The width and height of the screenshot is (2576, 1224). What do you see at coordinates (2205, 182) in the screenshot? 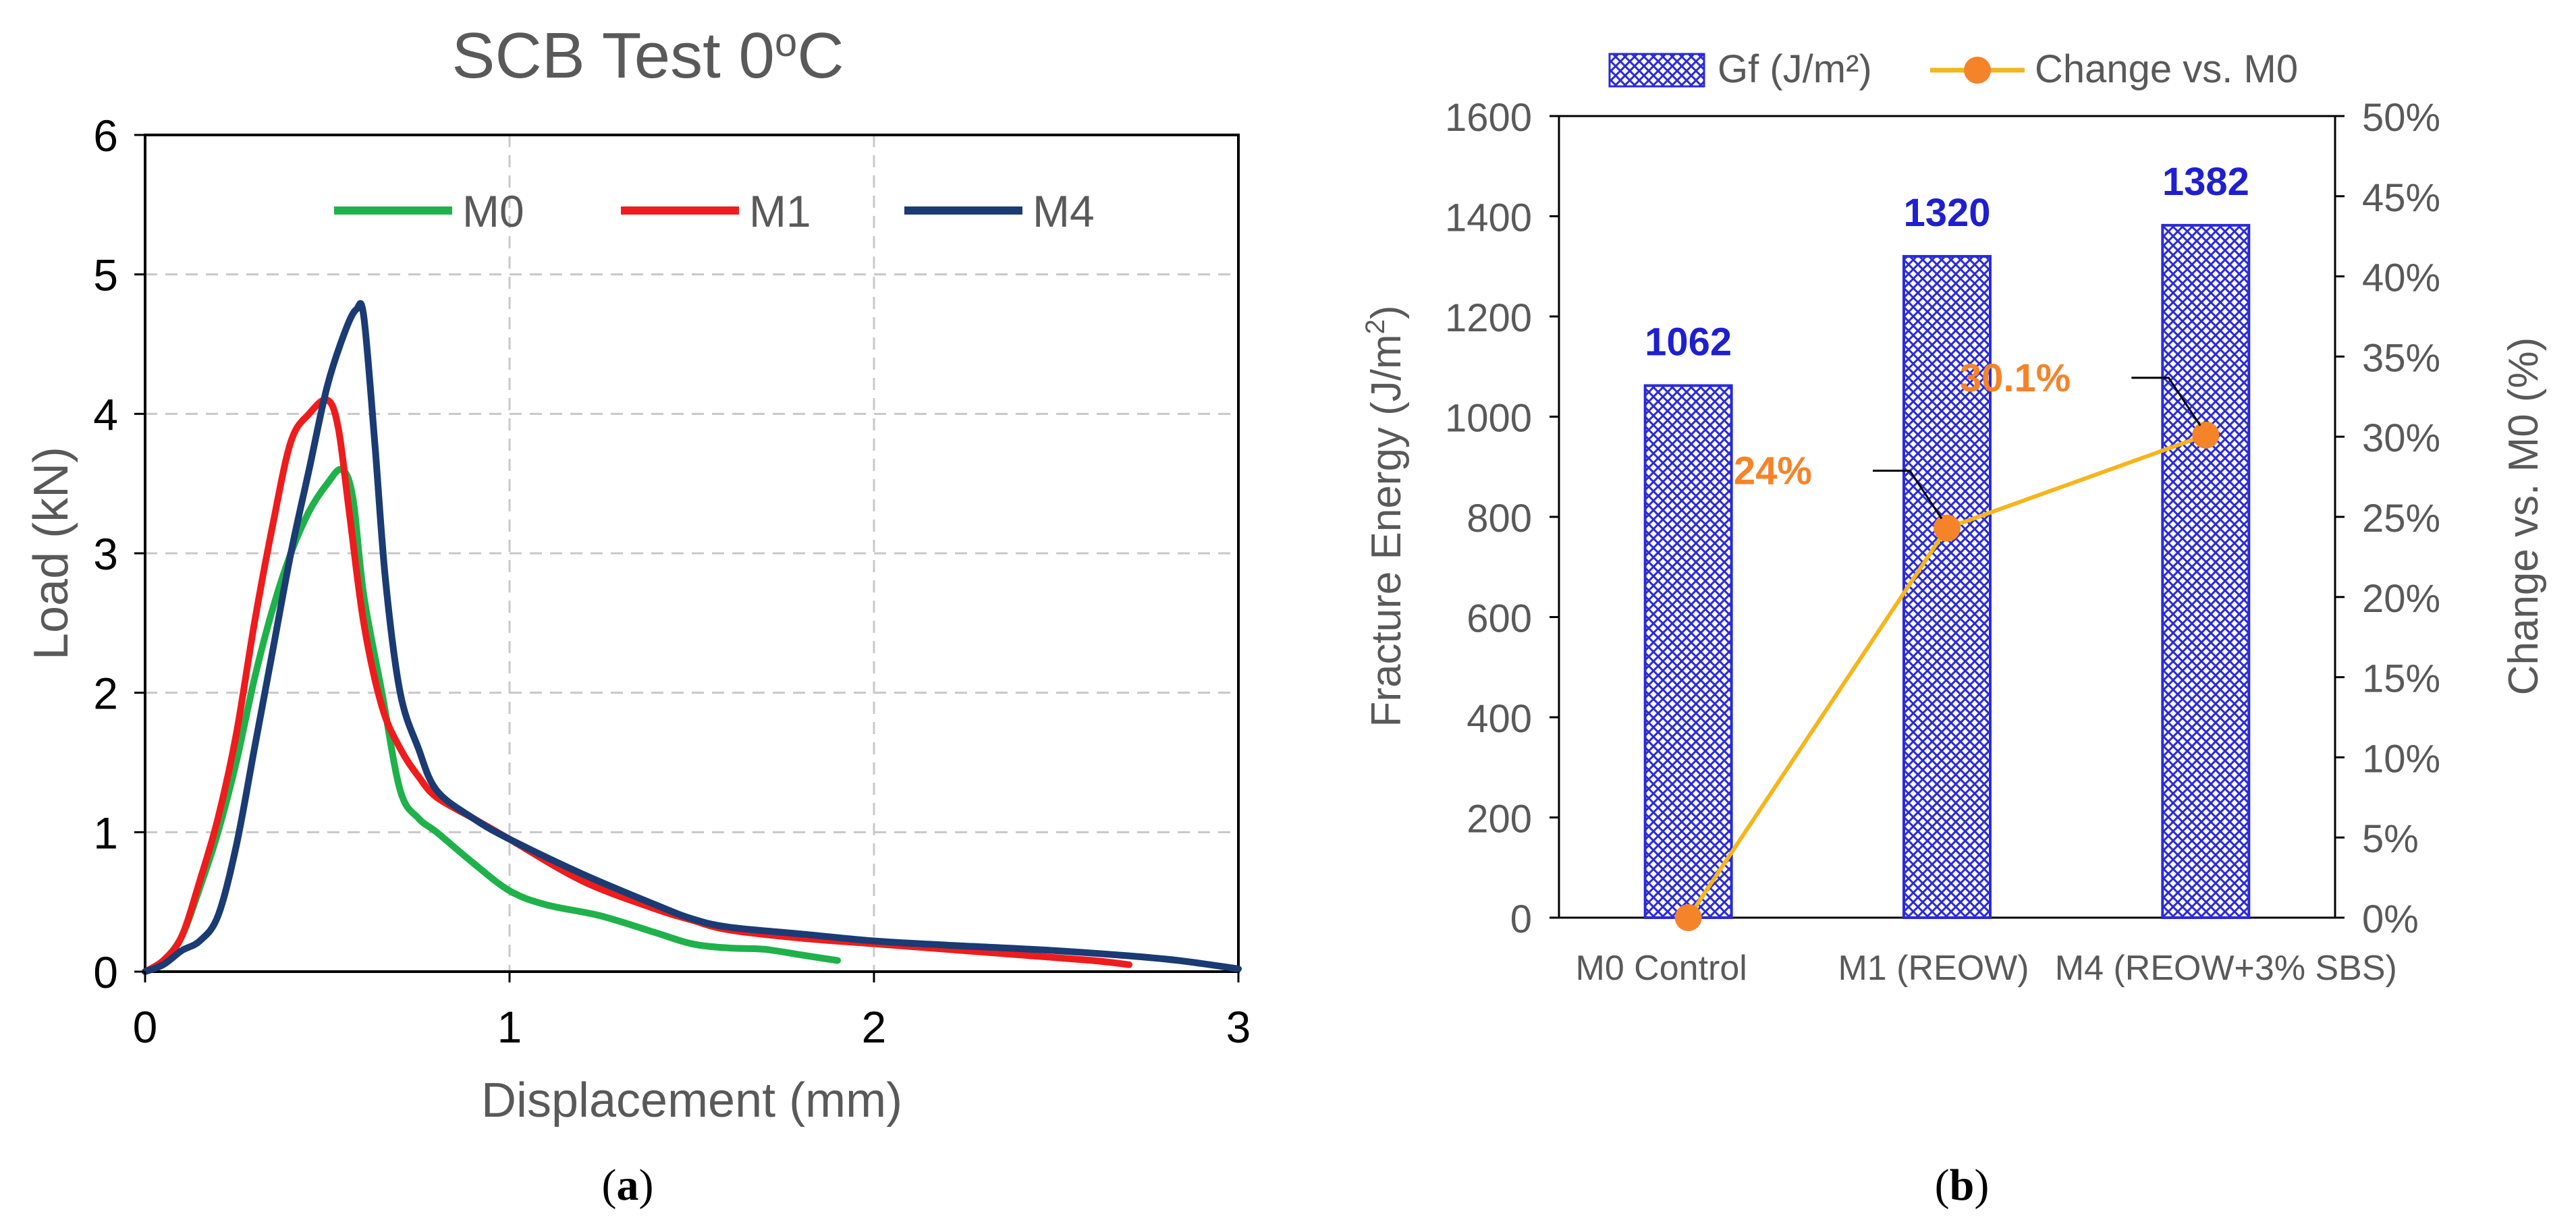
I see `chart-b-bar-value-label: 1382` at bounding box center [2205, 182].